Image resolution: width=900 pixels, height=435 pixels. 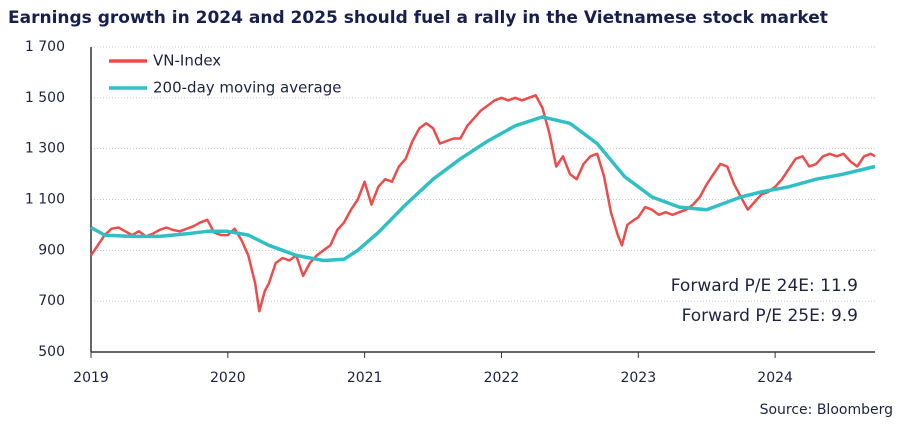 I want to click on x-tick-label: 2019, so click(x=91, y=378).